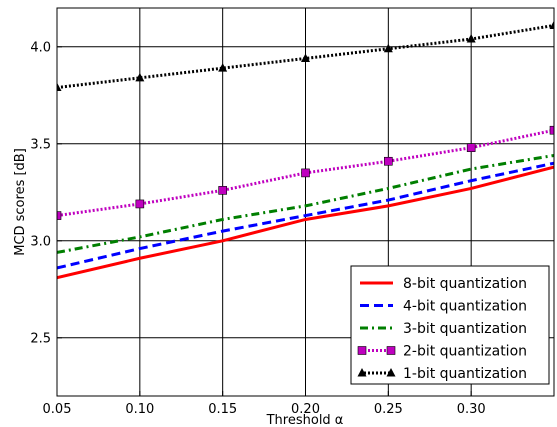 This screenshot has width=557, height=427. What do you see at coordinates (465, 352) in the screenshot?
I see `legend-label: 2-bit quantization` at bounding box center [465, 352].